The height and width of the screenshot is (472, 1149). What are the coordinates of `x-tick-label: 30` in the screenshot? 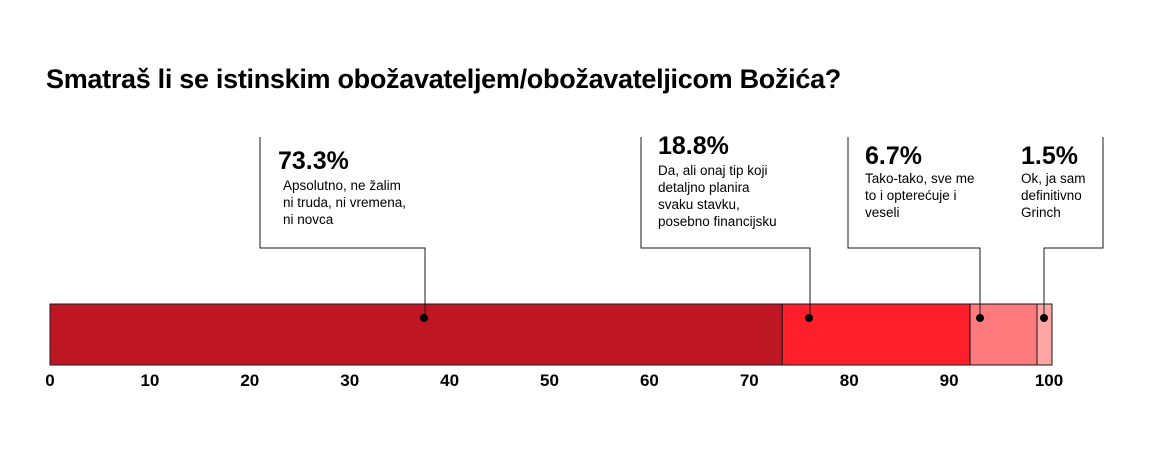 It's located at (349, 380).